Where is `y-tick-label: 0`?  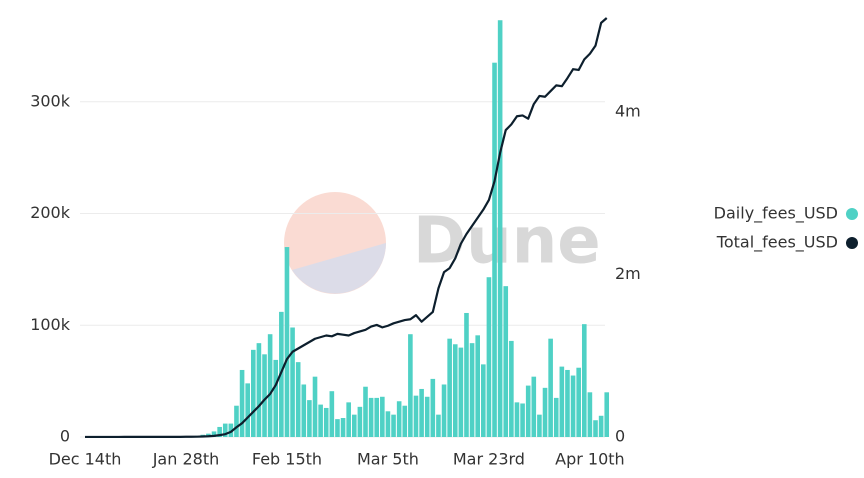
y-tick-label: 0 is located at coordinates (65, 436).